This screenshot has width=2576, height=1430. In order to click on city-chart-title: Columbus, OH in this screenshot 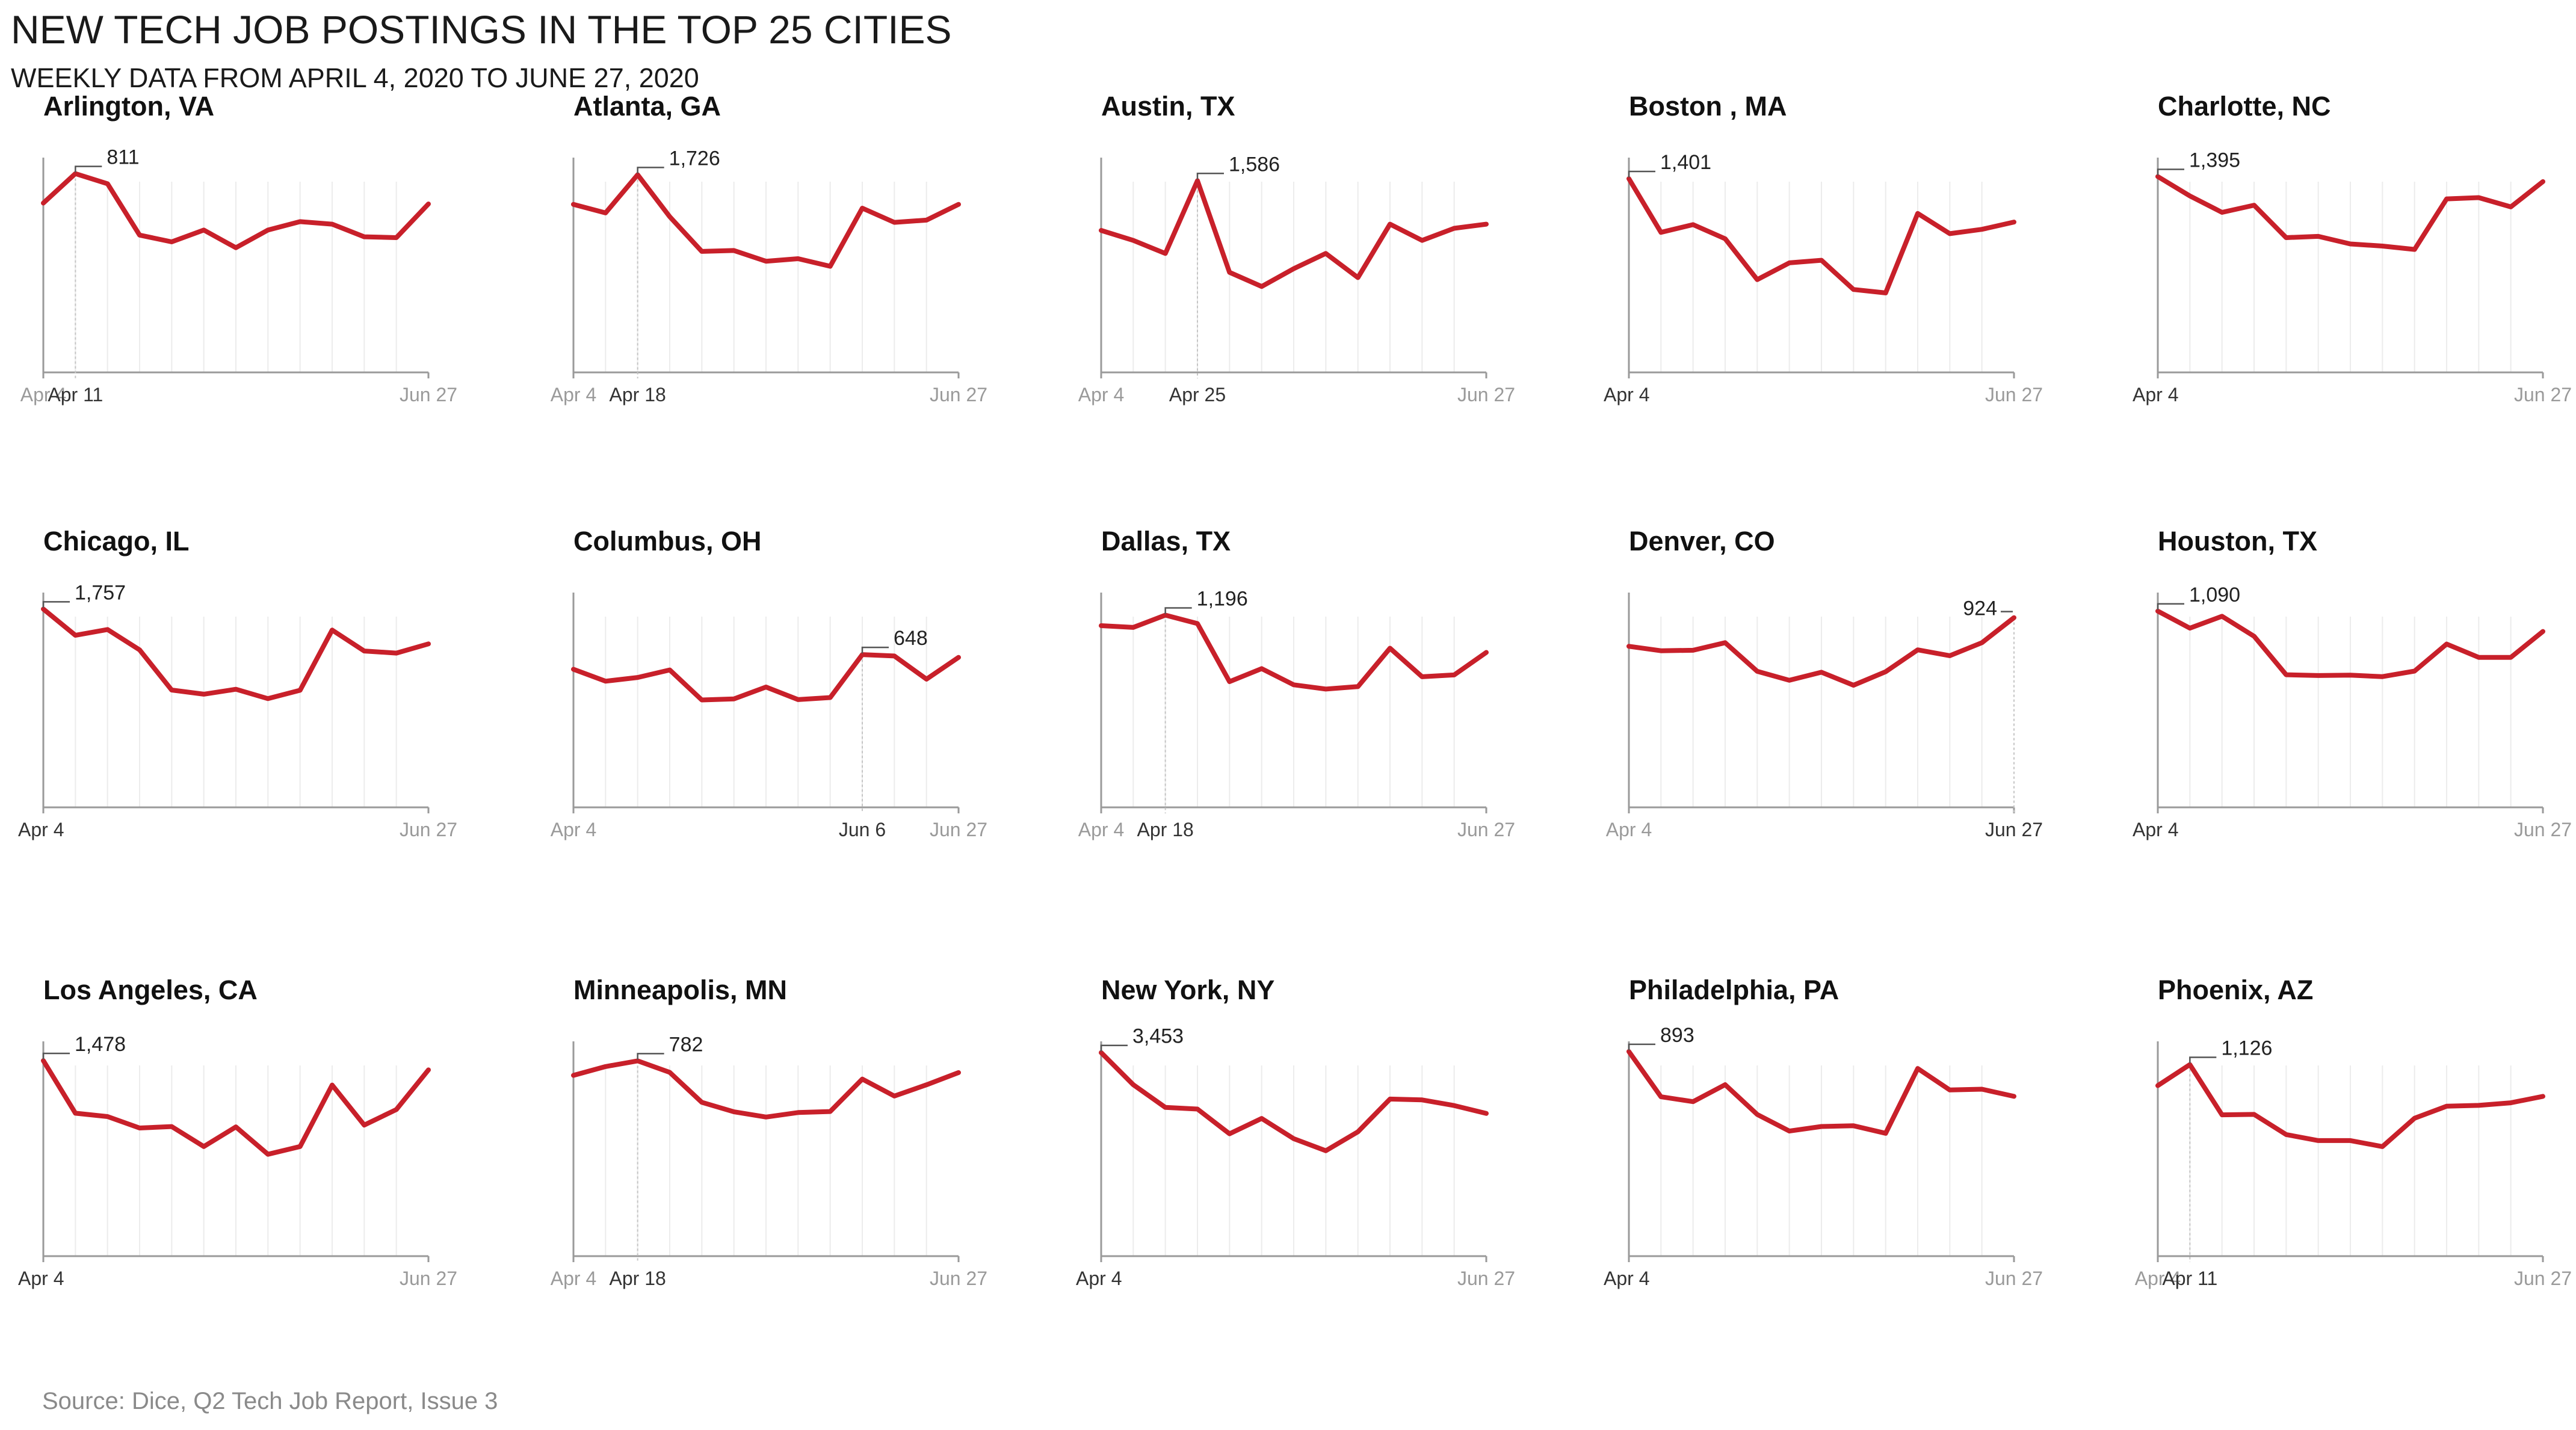, I will do `click(667, 541)`.